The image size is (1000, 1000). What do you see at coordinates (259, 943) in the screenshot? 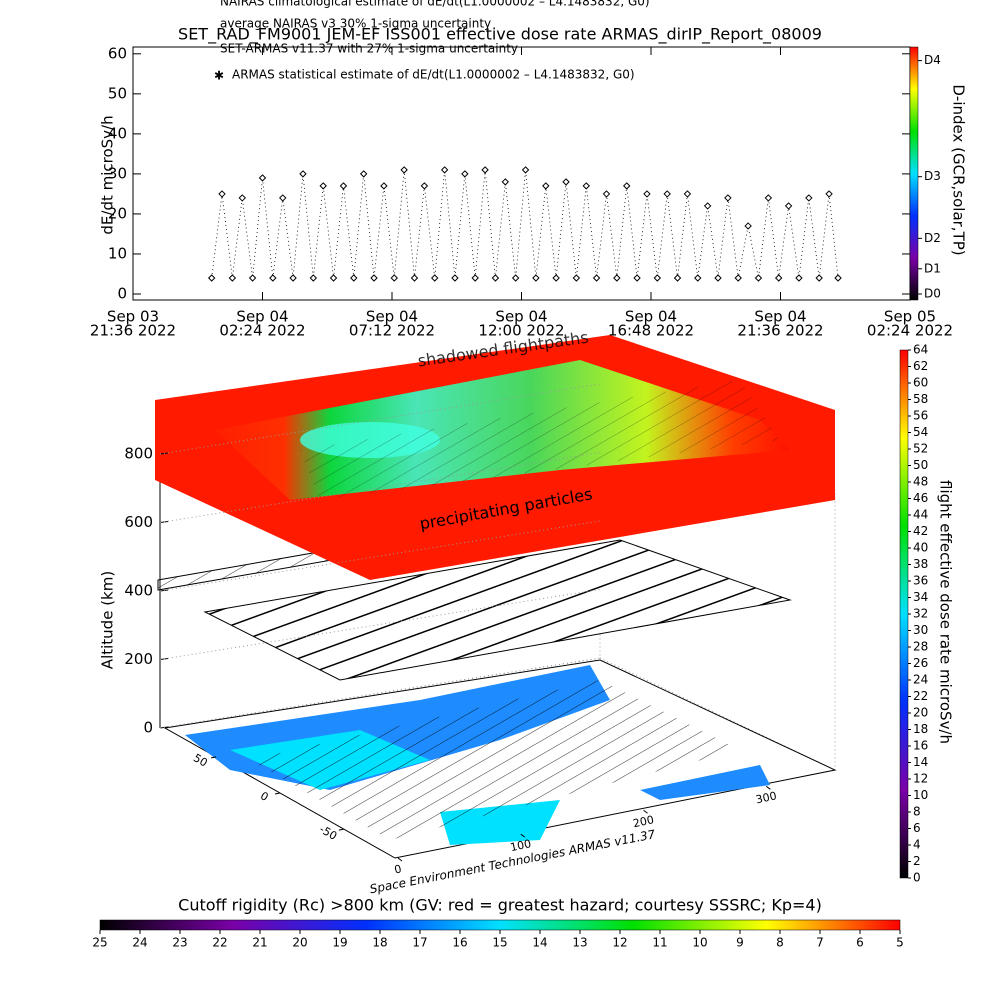
I see `rigidity-tick-label: 21` at bounding box center [259, 943].